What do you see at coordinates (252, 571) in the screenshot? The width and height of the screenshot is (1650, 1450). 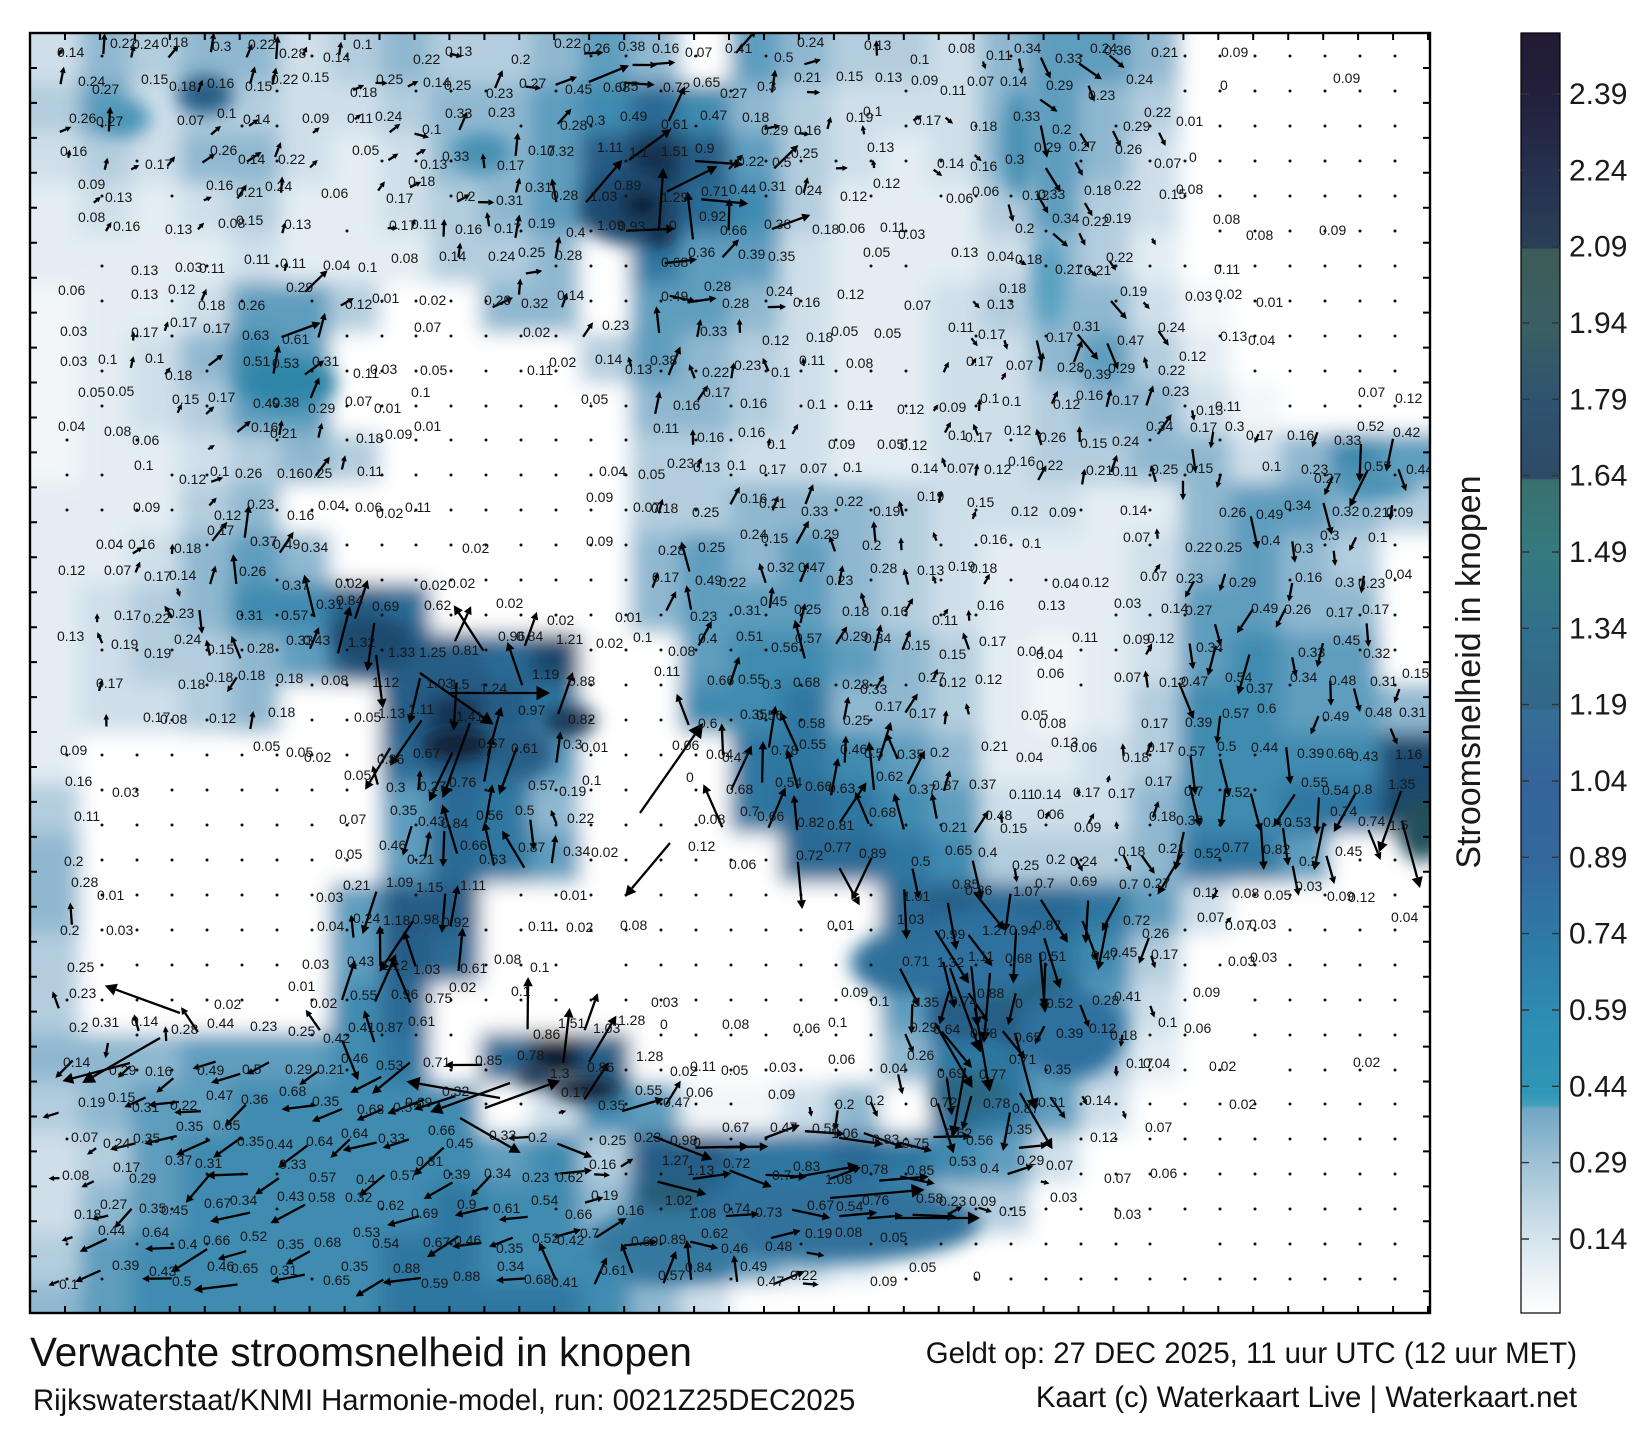 I see `svg-text: 0.26` at bounding box center [252, 571].